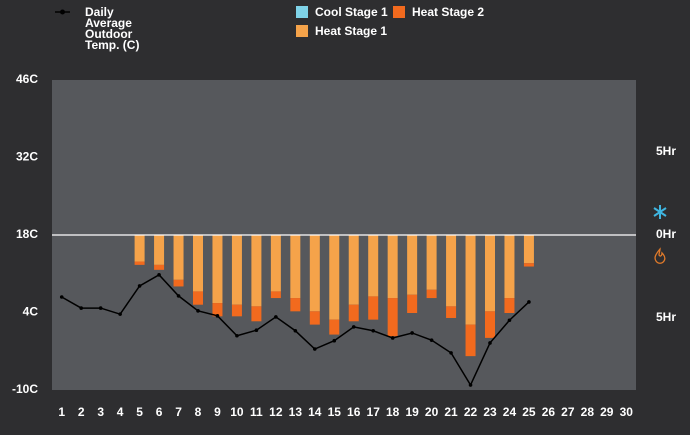  I want to click on x-tick-label: 5, so click(139, 412).